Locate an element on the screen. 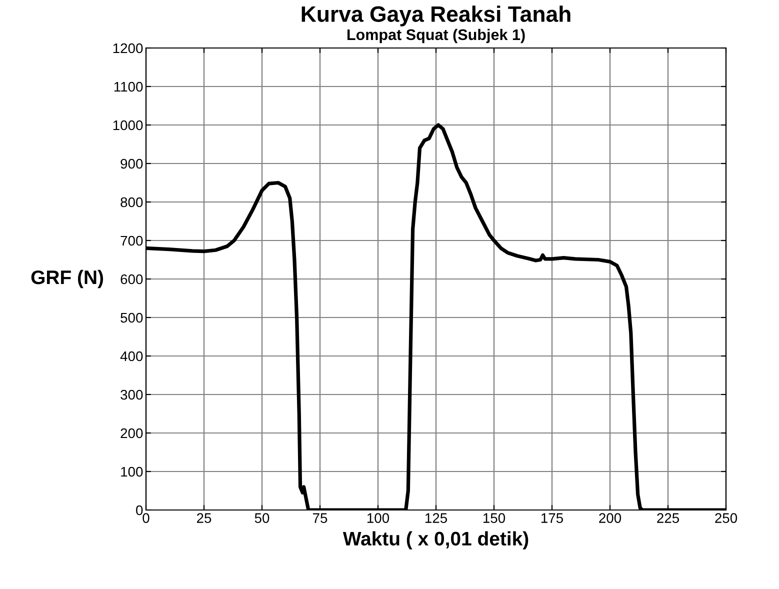  y-tick-label: 1000 is located at coordinates (128, 125).